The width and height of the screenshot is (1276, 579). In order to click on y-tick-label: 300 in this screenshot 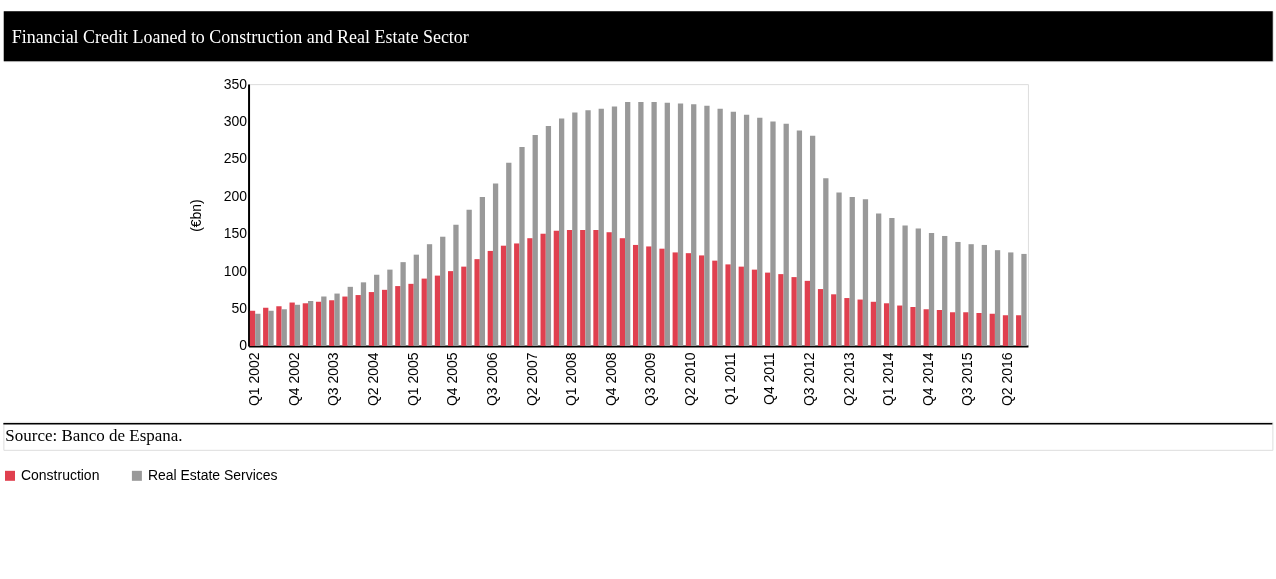, I will do `click(235, 121)`.